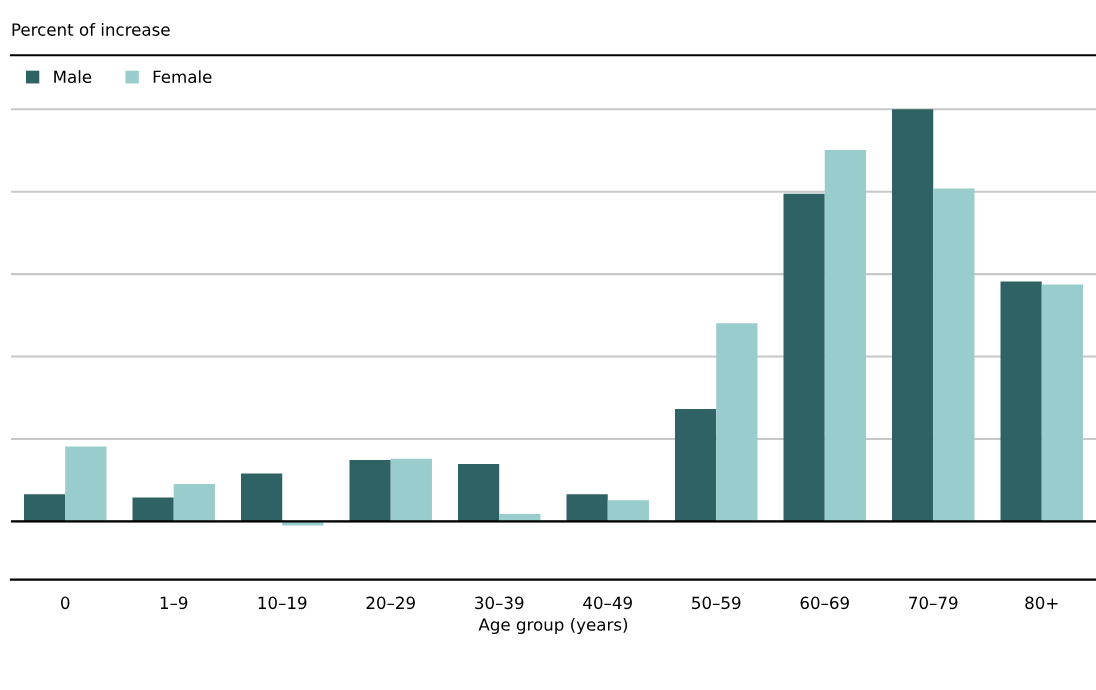 This screenshot has width=1096, height=690. Describe the element at coordinates (174, 603) in the screenshot. I see `x-tick-label: 1–9` at that location.